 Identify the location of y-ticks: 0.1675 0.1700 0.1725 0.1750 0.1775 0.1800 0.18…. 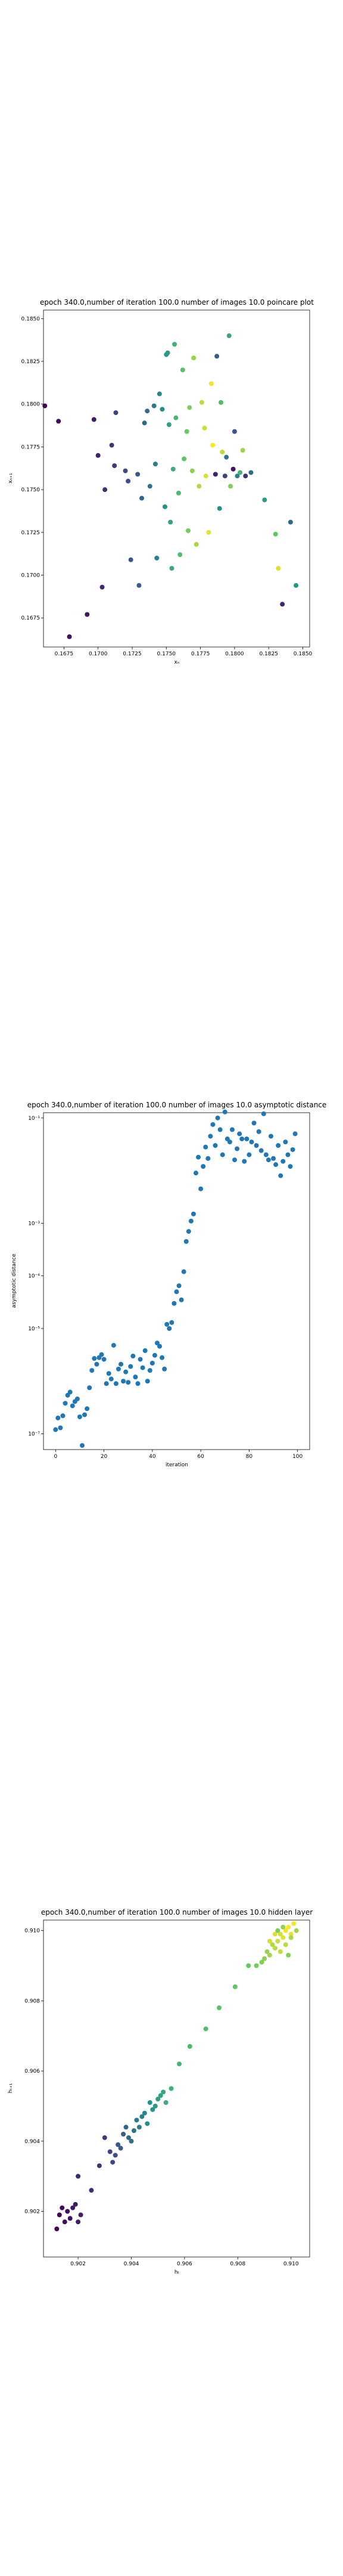
(32, 469).